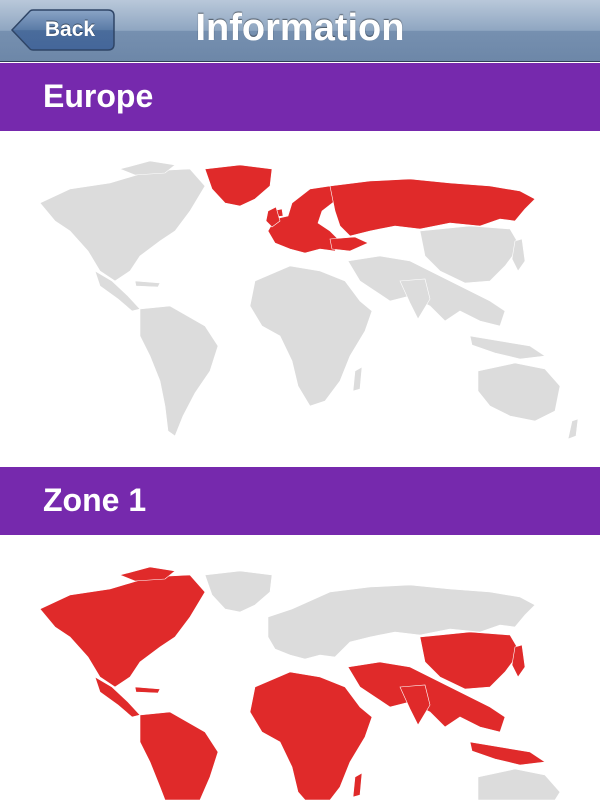  I want to click on back-button: Back, so click(62, 30).